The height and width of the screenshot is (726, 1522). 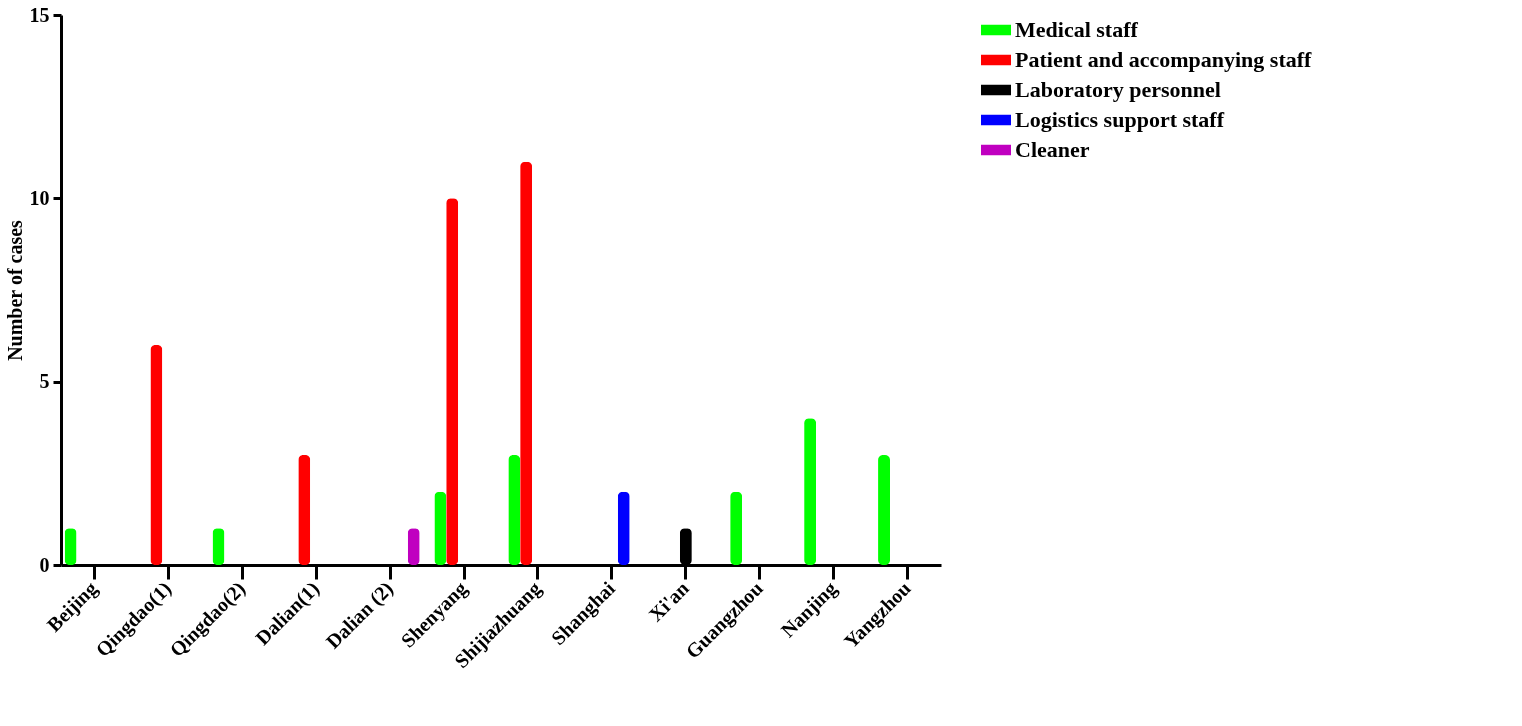 What do you see at coordinates (39, 14) in the screenshot?
I see `y-tick-label: 15` at bounding box center [39, 14].